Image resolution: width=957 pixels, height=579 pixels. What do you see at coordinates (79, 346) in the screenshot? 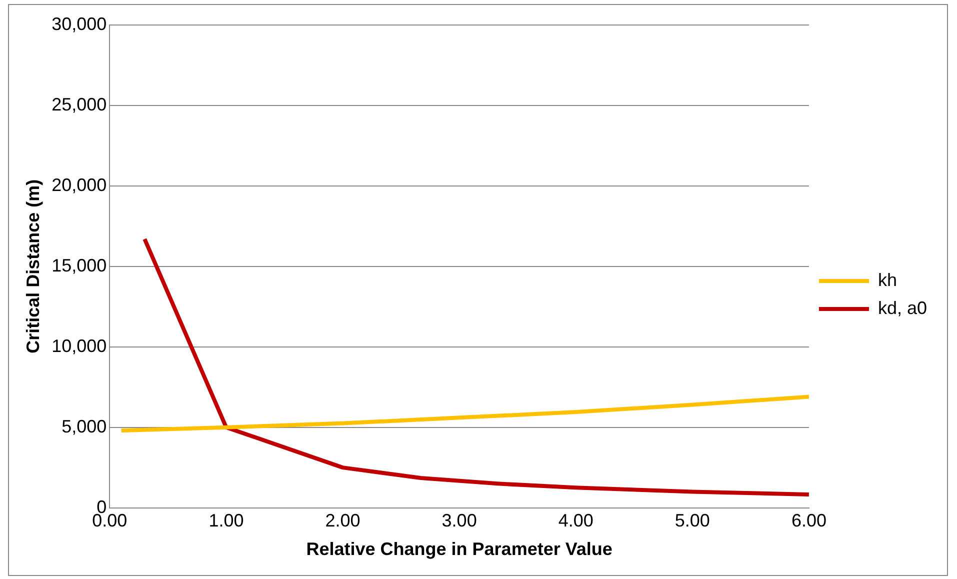
I see `y-tick-label: 10,000` at bounding box center [79, 346].